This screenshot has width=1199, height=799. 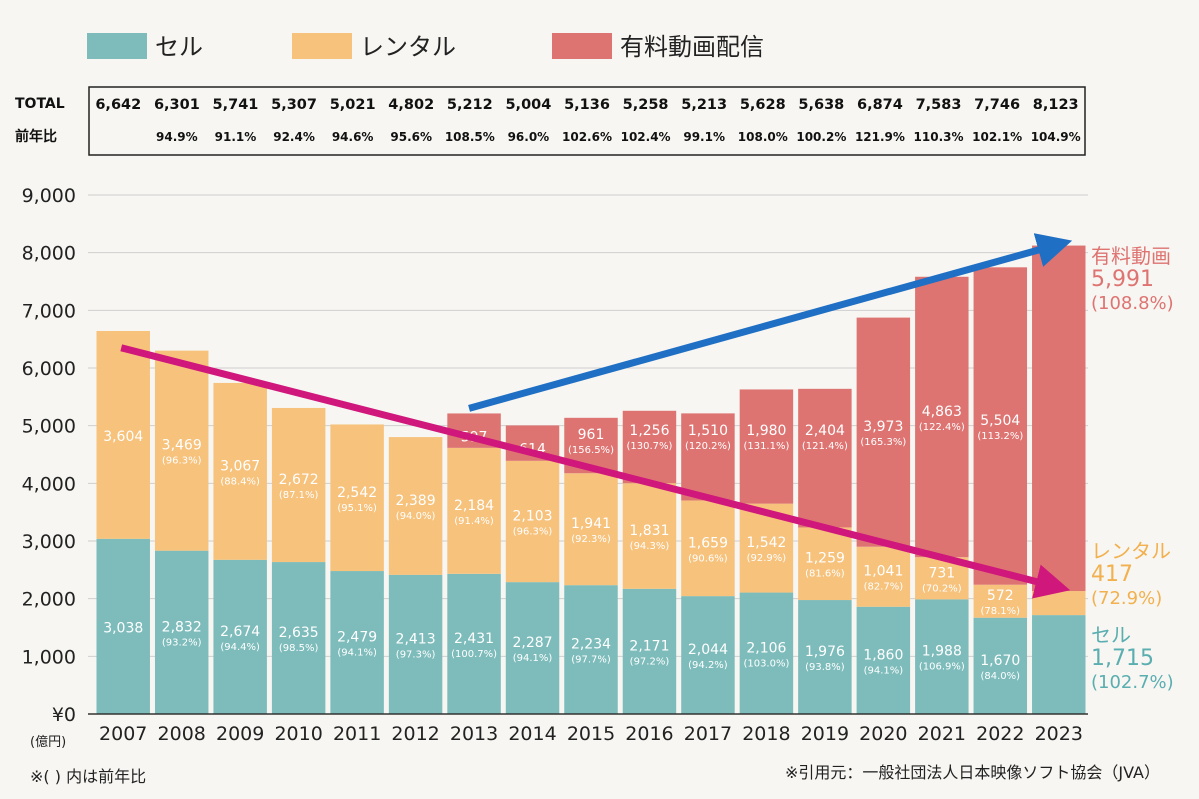 I want to click on footnote-source: ※引用元：一般社団法人日本映像ソフト協会（JVA）, so click(x=972, y=772).